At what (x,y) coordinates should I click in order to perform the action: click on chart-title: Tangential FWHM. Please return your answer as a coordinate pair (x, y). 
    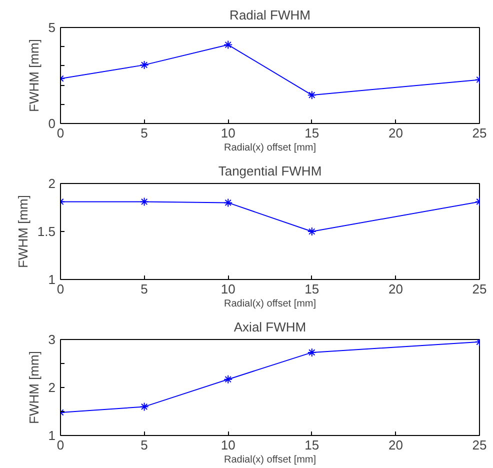
    Looking at the image, I should click on (270, 171).